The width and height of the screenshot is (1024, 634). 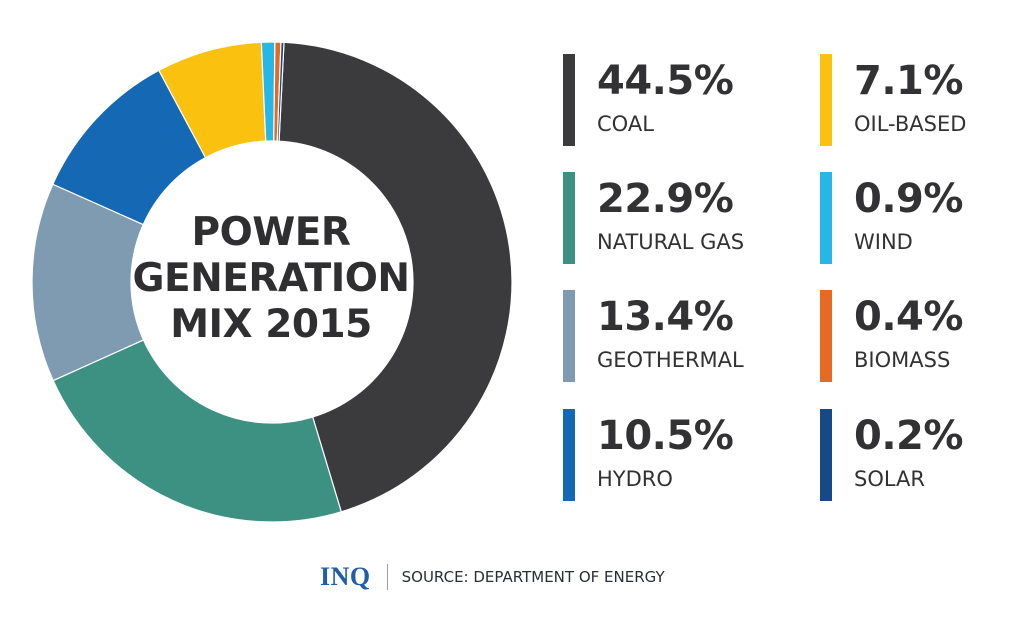 What do you see at coordinates (671, 242) in the screenshot?
I see `legend-label: NATURAL GAS` at bounding box center [671, 242].